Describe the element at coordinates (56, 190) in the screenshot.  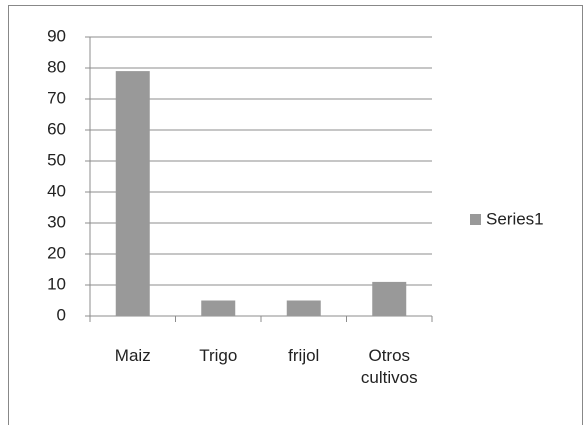
I see `y-tick-label: 40` at that location.